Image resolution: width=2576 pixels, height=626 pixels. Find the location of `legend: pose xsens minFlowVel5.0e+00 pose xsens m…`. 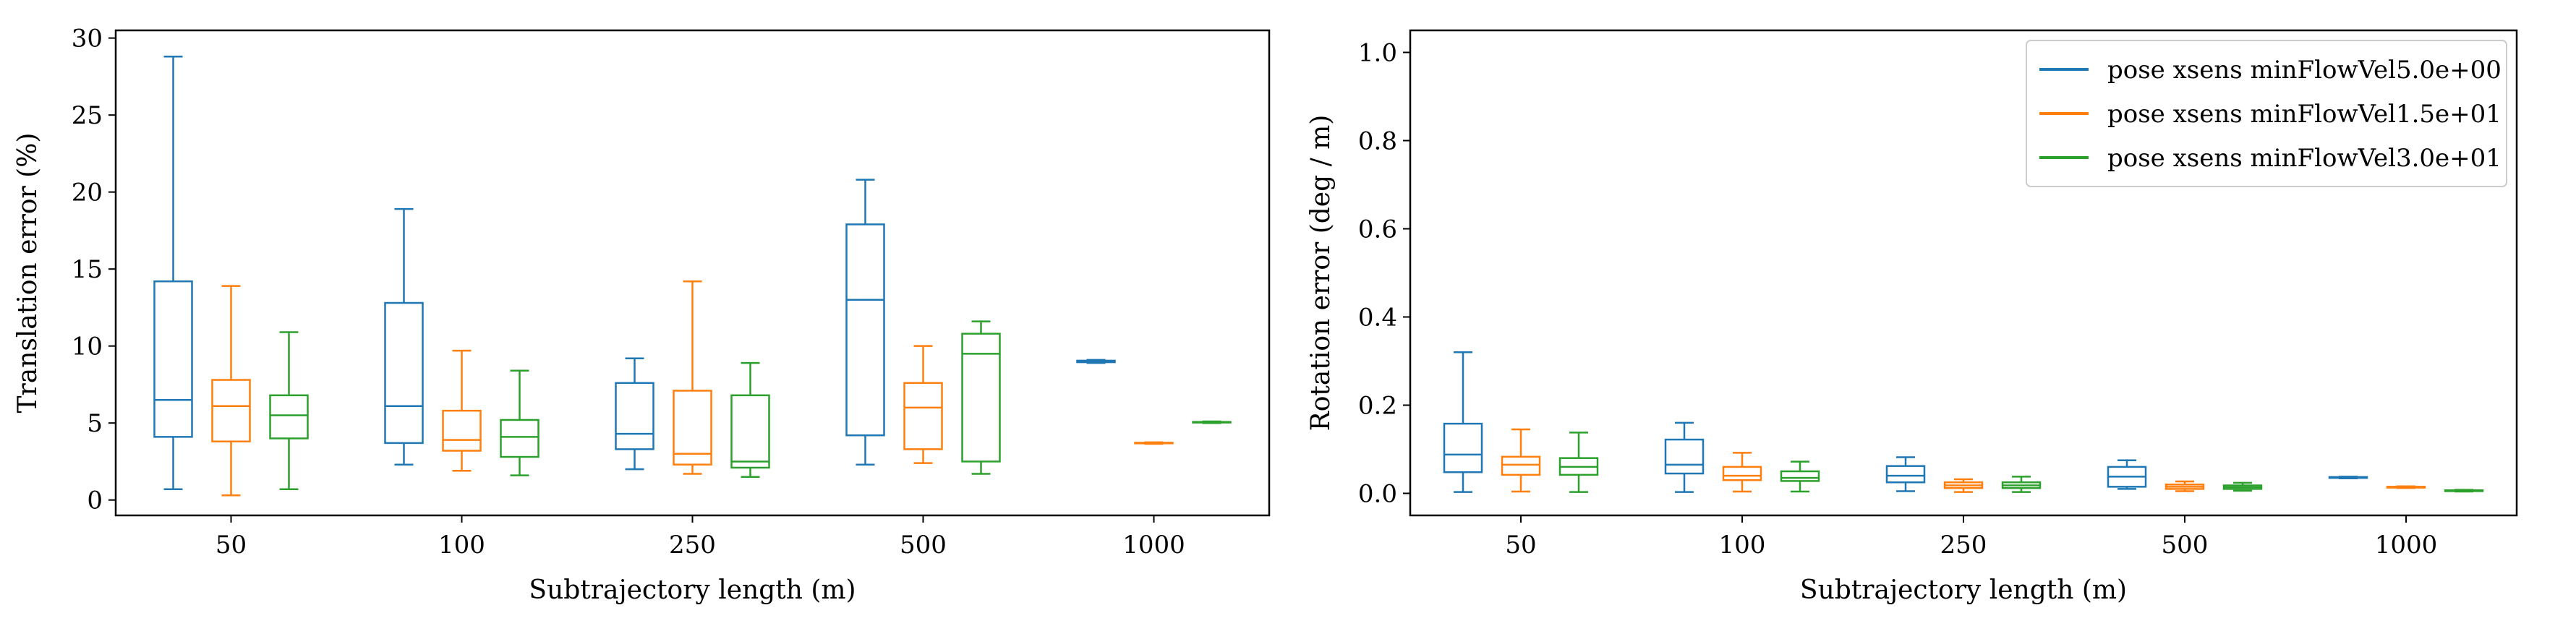

legend: pose xsens minFlowVel5.0e+00 pose xsens m… is located at coordinates (2266, 113).